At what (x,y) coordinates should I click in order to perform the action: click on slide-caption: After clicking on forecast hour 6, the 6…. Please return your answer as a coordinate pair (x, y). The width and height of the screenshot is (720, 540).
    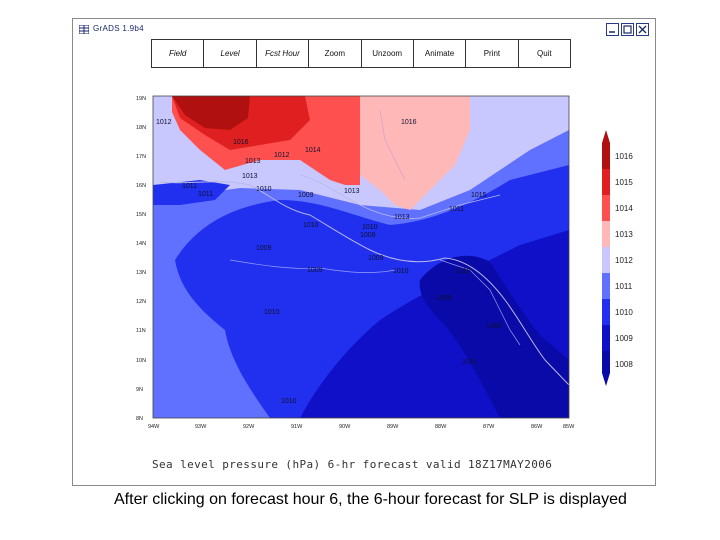
    Looking at the image, I should click on (370, 499).